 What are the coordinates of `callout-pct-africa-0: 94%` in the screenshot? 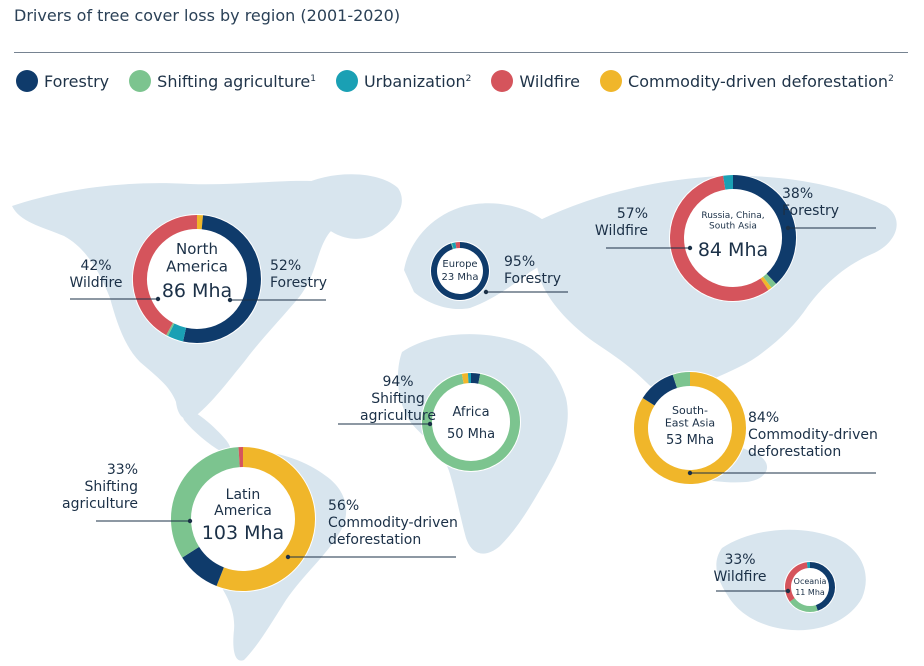 It's located at (397, 382).